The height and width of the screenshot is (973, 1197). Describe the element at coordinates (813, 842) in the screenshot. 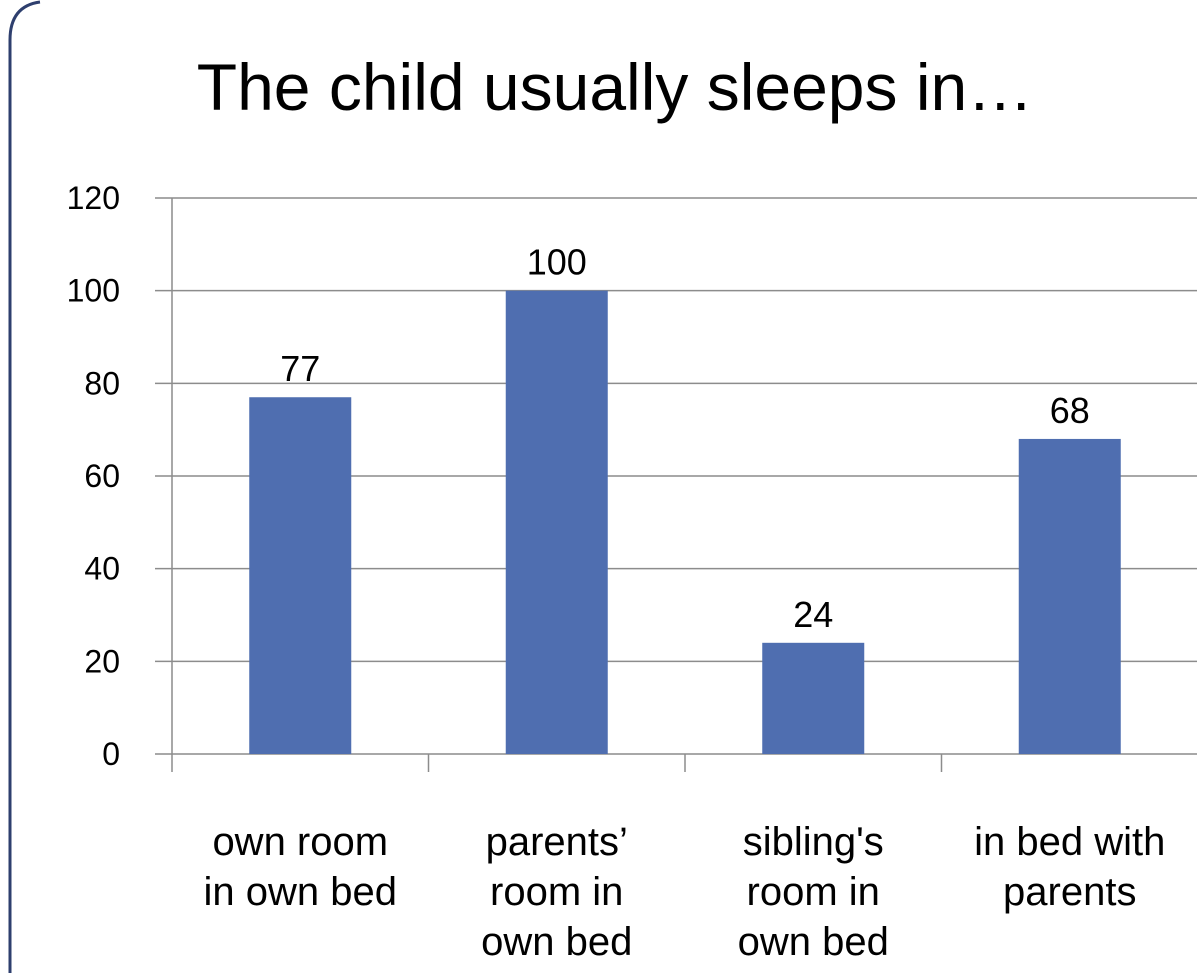

I see `x-tick-label-line: sibling's` at that location.